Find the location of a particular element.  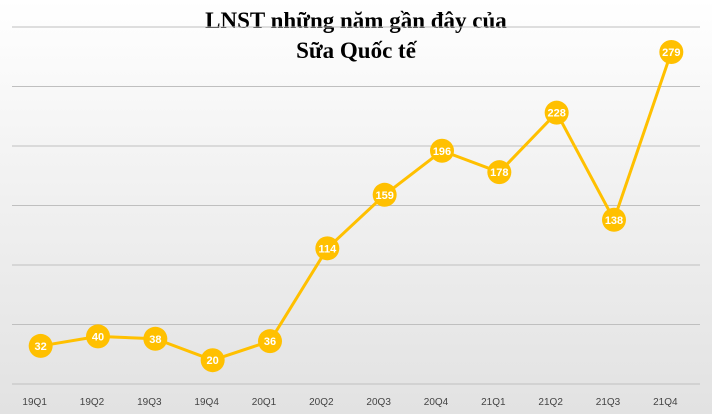

data-label: 40 is located at coordinates (98, 337).